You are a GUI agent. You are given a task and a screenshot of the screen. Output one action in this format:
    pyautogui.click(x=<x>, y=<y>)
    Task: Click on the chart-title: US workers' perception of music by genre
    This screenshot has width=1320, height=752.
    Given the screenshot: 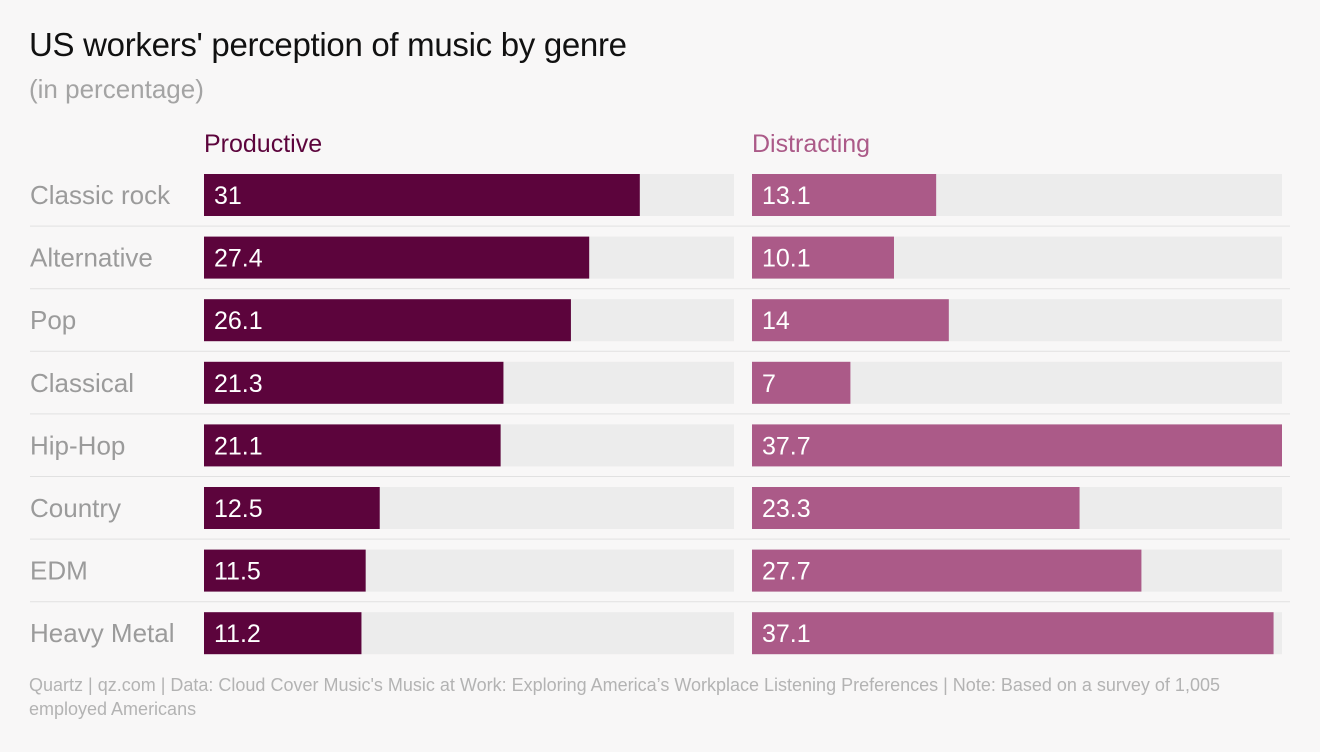 What is the action you would take?
    pyautogui.click(x=328, y=44)
    